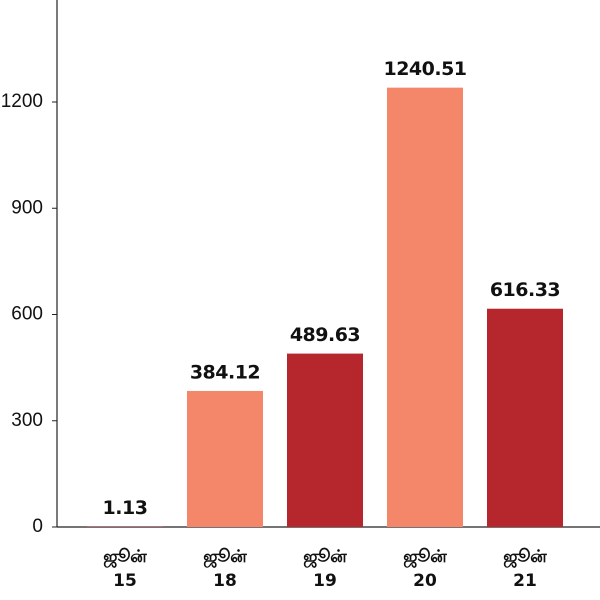 The image size is (600, 600). I want to click on y-tick-label: 900, so click(27, 207).